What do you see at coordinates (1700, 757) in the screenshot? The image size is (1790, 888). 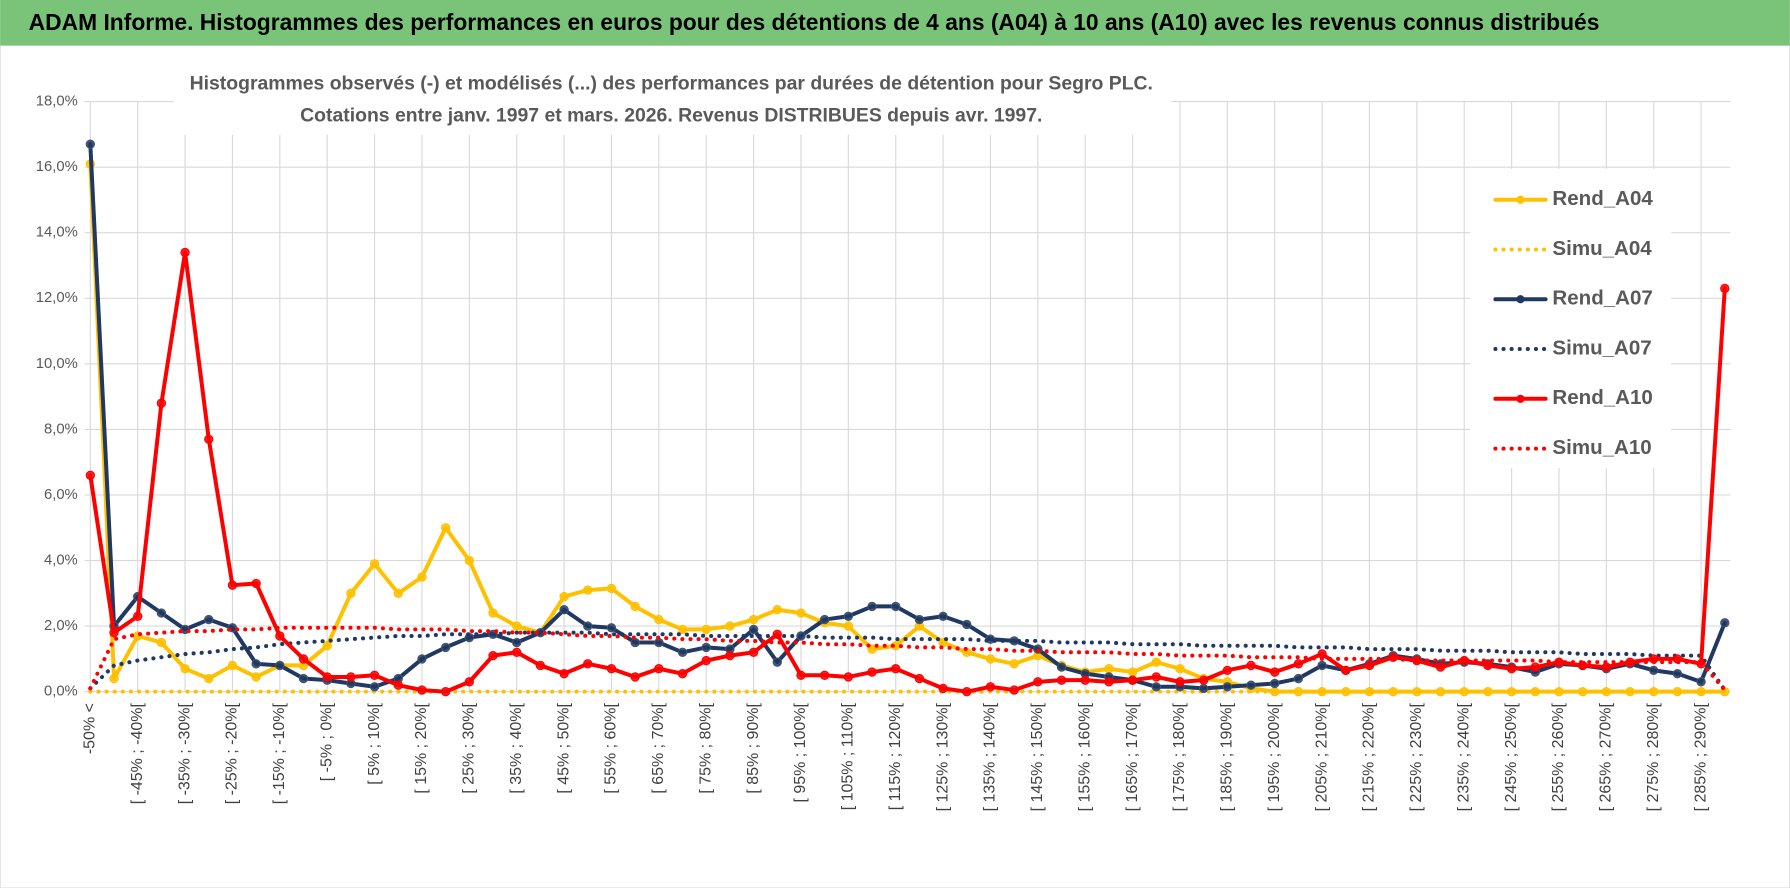 I see `x-tick-label: [ 285% ; 290%[` at bounding box center [1700, 757].